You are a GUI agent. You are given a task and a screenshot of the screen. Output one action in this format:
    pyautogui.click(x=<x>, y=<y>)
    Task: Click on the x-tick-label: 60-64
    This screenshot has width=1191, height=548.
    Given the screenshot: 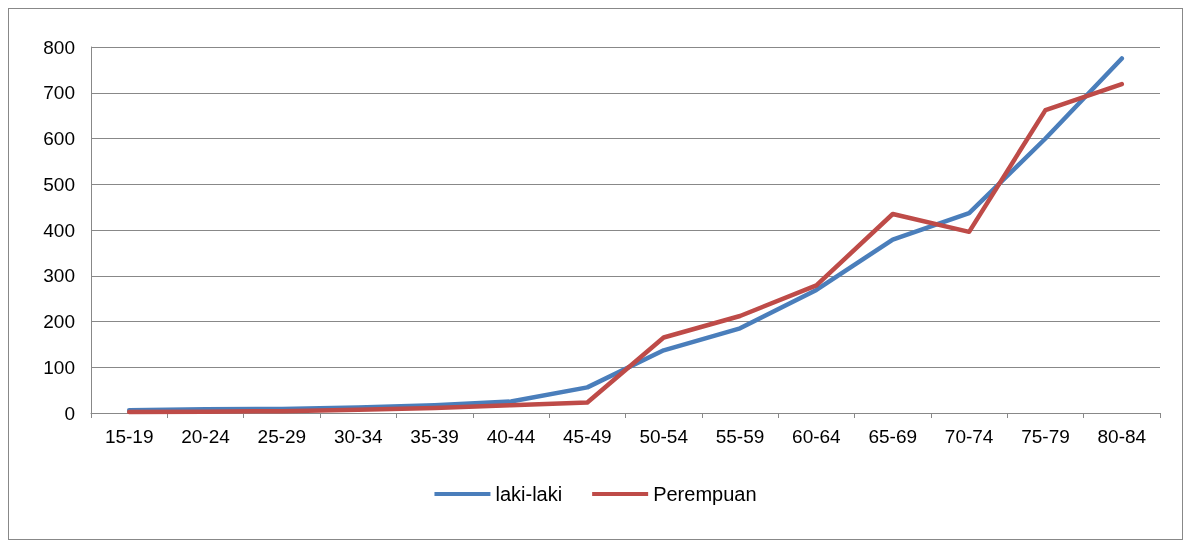 What is the action you would take?
    pyautogui.click(x=817, y=436)
    